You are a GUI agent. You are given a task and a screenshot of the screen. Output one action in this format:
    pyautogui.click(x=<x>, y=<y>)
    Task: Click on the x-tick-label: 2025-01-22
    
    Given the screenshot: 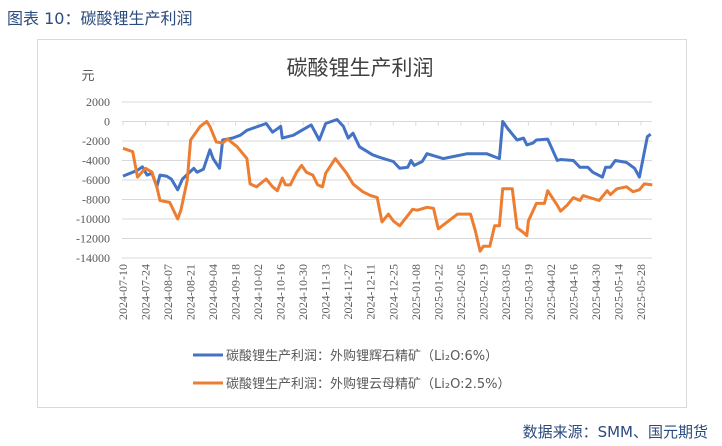 What is the action you would take?
    pyautogui.click(x=438, y=292)
    